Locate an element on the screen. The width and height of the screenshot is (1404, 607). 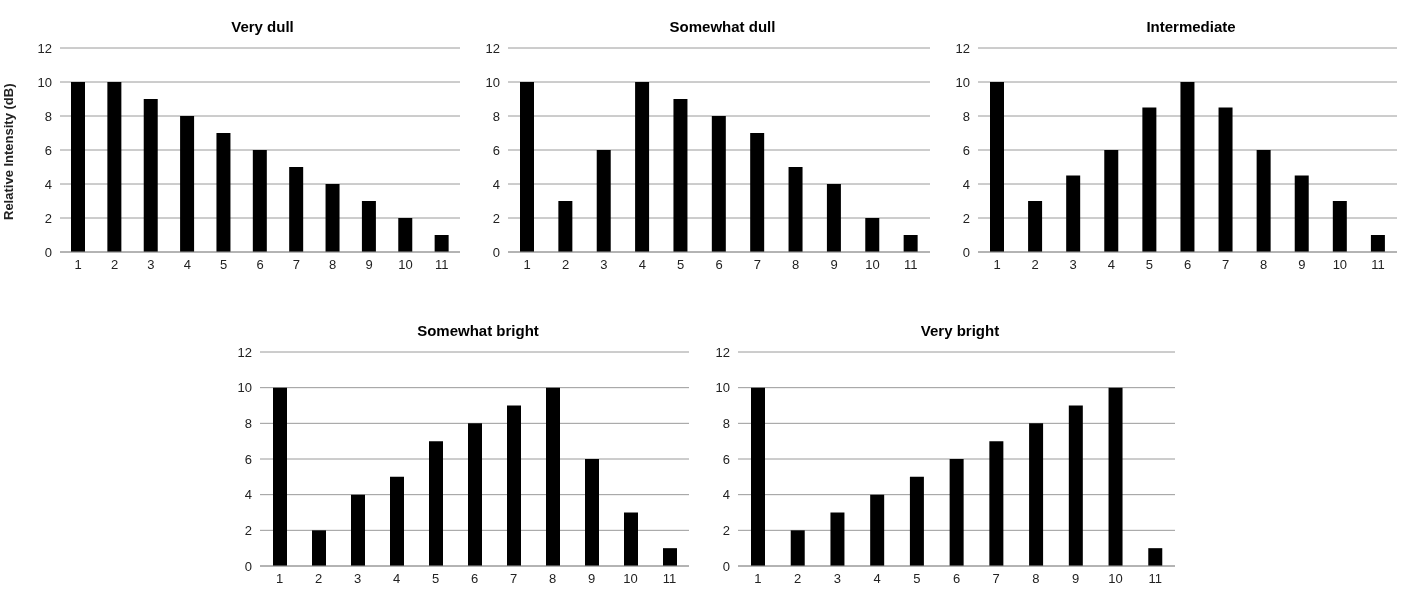
chart-title: Very dull is located at coordinates (262, 27).